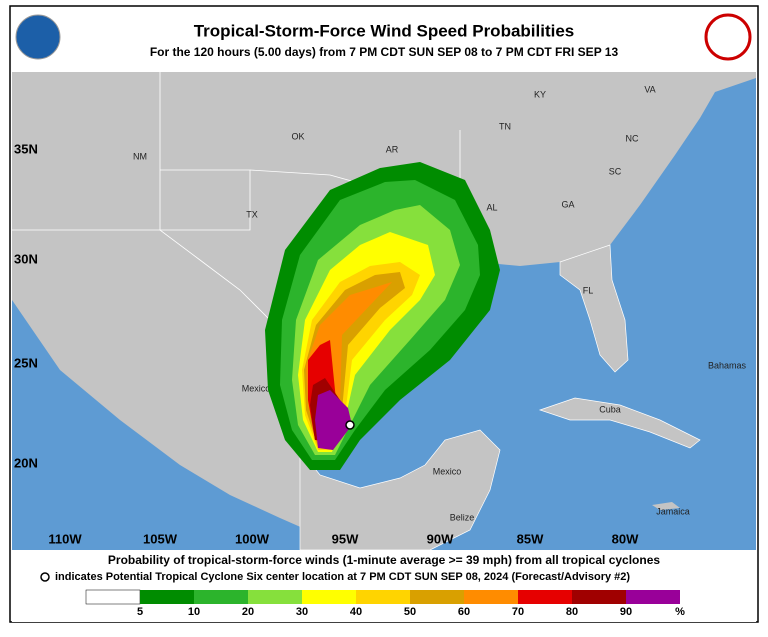  Describe the element at coordinates (491, 207) in the screenshot. I see `place-label: AL` at that location.